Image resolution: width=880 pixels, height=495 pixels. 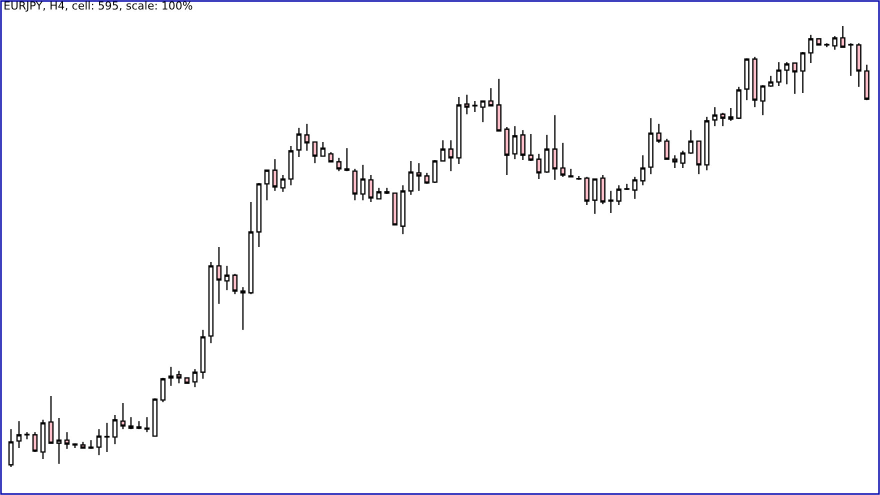 What do you see at coordinates (98, 6) in the screenshot?
I see `chart-title: EURJPY, H4, cell: 595, scale: 100%` at bounding box center [98, 6].